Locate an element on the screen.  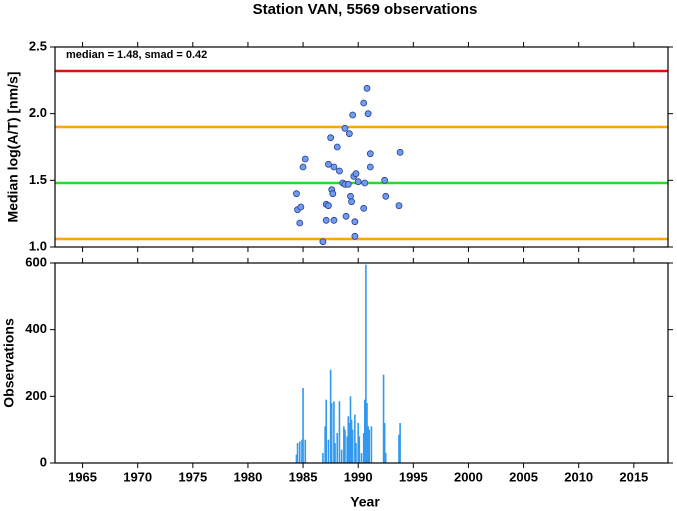
x-tick-label: 2015 is located at coordinates (633, 476).